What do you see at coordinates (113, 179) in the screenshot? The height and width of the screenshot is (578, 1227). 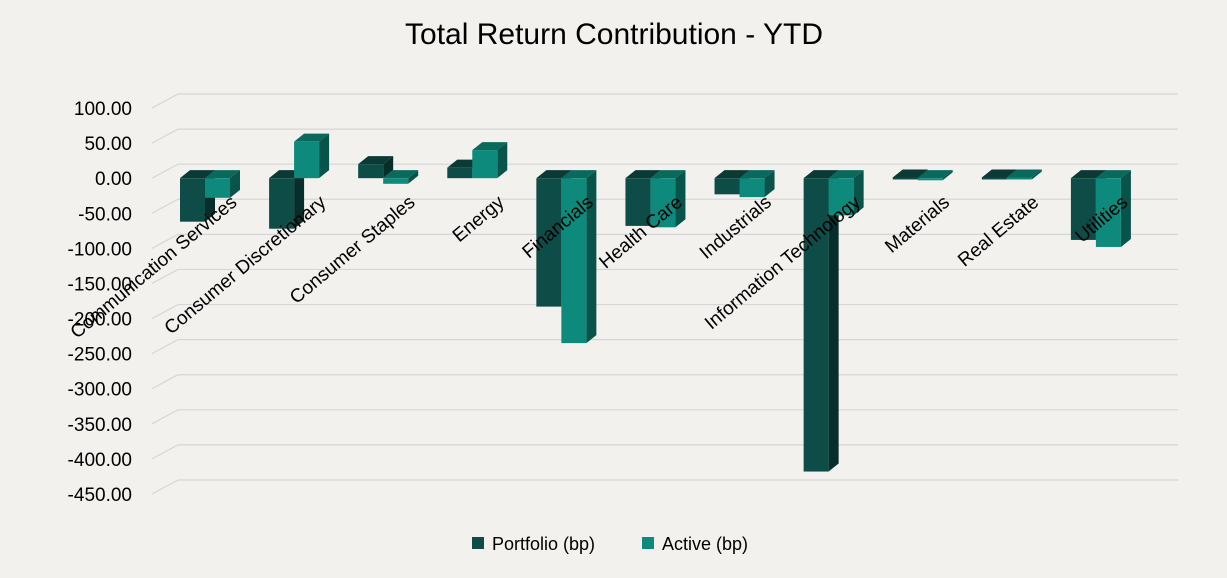 I see `y-tick-label: 0.00` at bounding box center [113, 179].